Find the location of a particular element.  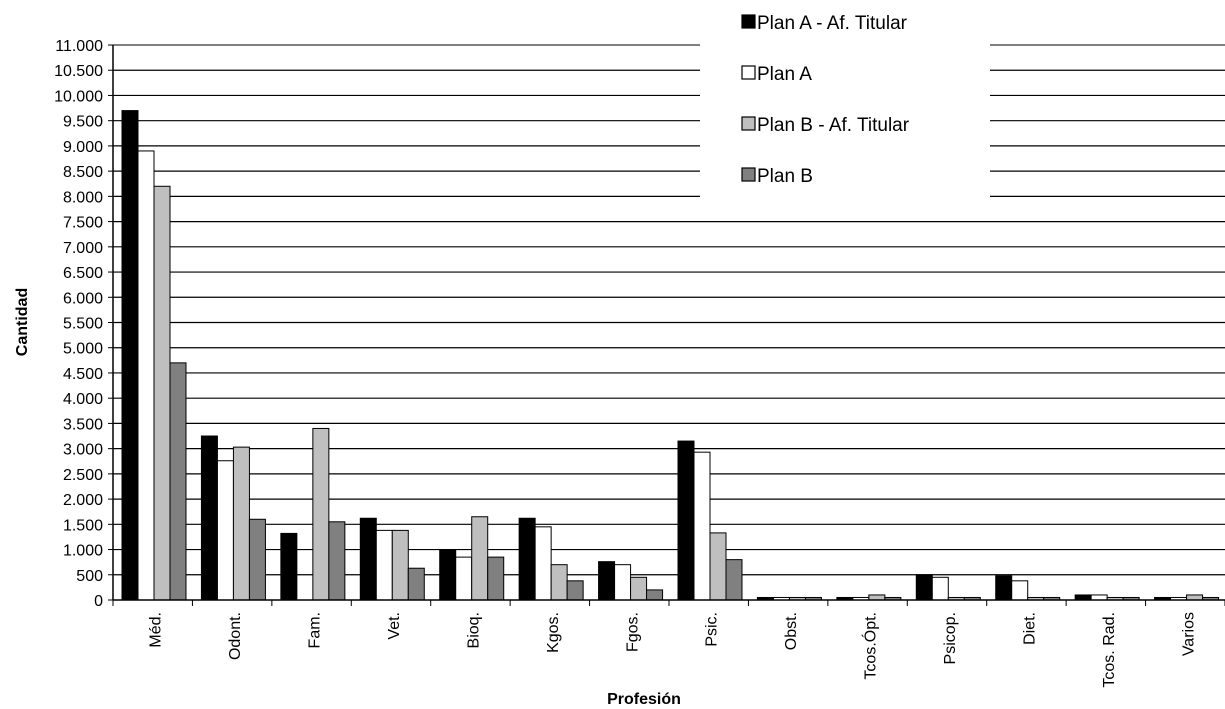

x-tick-label: Varios is located at coordinates (1188, 634).